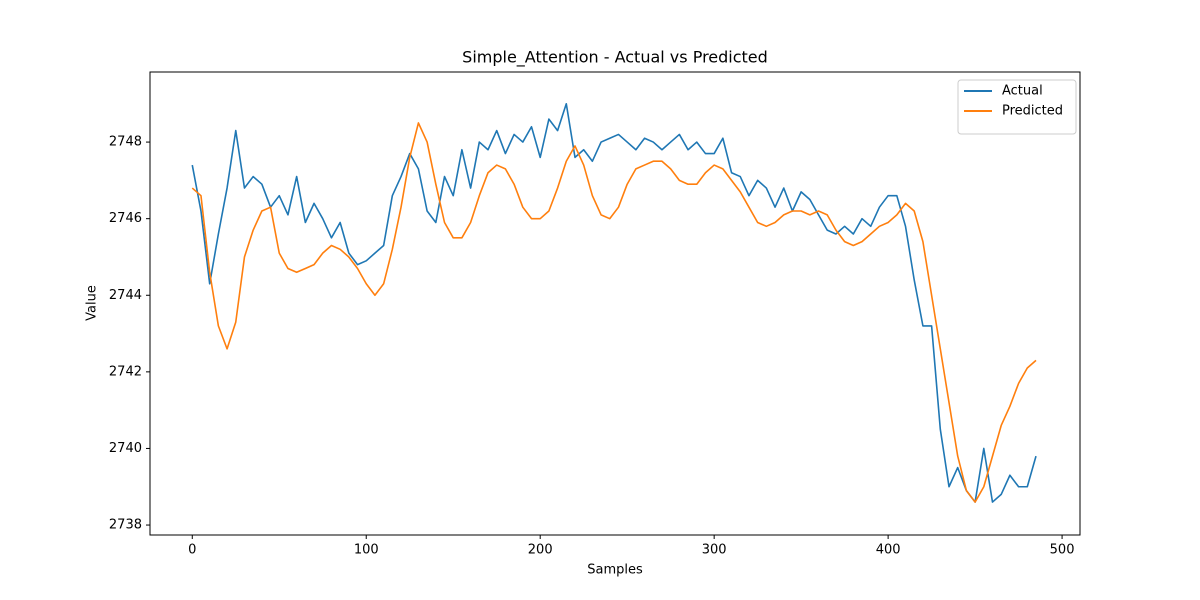  Describe the element at coordinates (615, 58) in the screenshot. I see `chart-title: Simple_Attention - Actual vs Predicted` at that location.